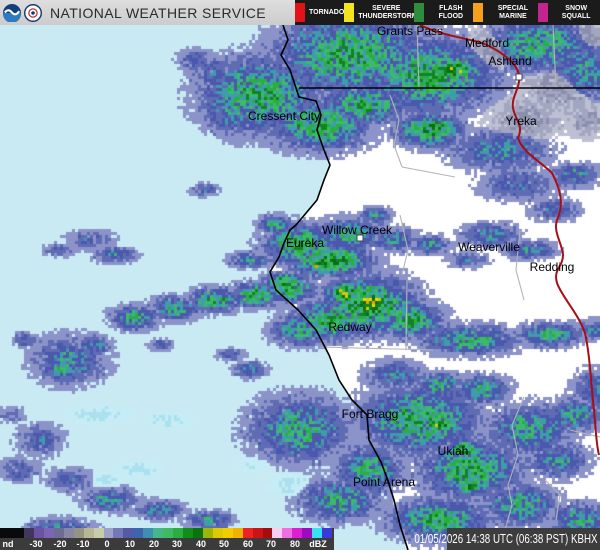 The width and height of the screenshot is (600, 550). Describe the element at coordinates (451, 12) in the screenshot. I see `legend-label: FLASH FLOOD` at that location.